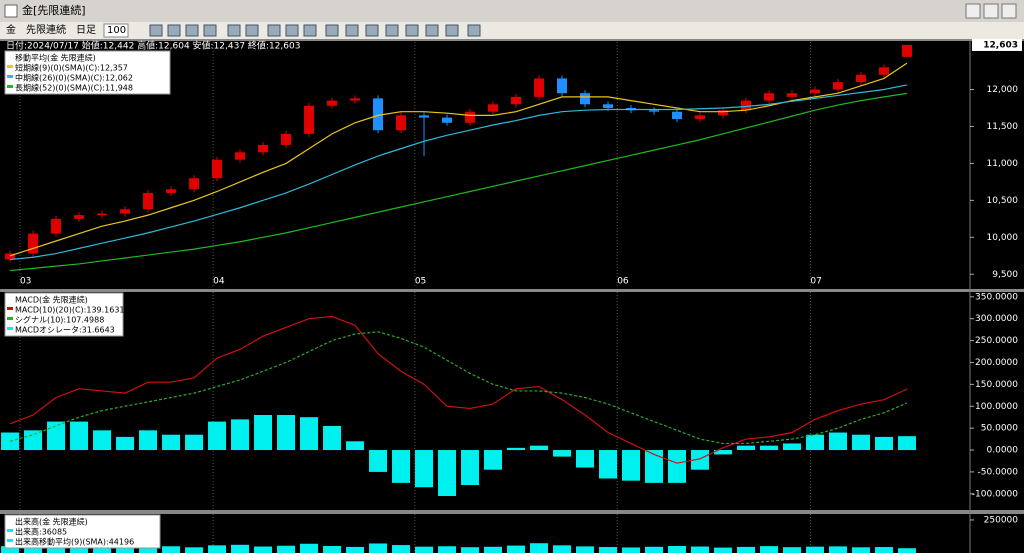 The width and height of the screenshot is (1024, 553). What do you see at coordinates (86, 30) in the screenshot?
I see `period: 日足` at bounding box center [86, 30].